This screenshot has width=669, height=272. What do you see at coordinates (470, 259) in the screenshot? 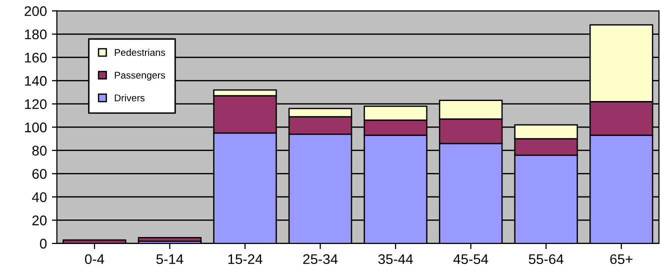
I see `x-tick-label: 45-54` at bounding box center [470, 259].